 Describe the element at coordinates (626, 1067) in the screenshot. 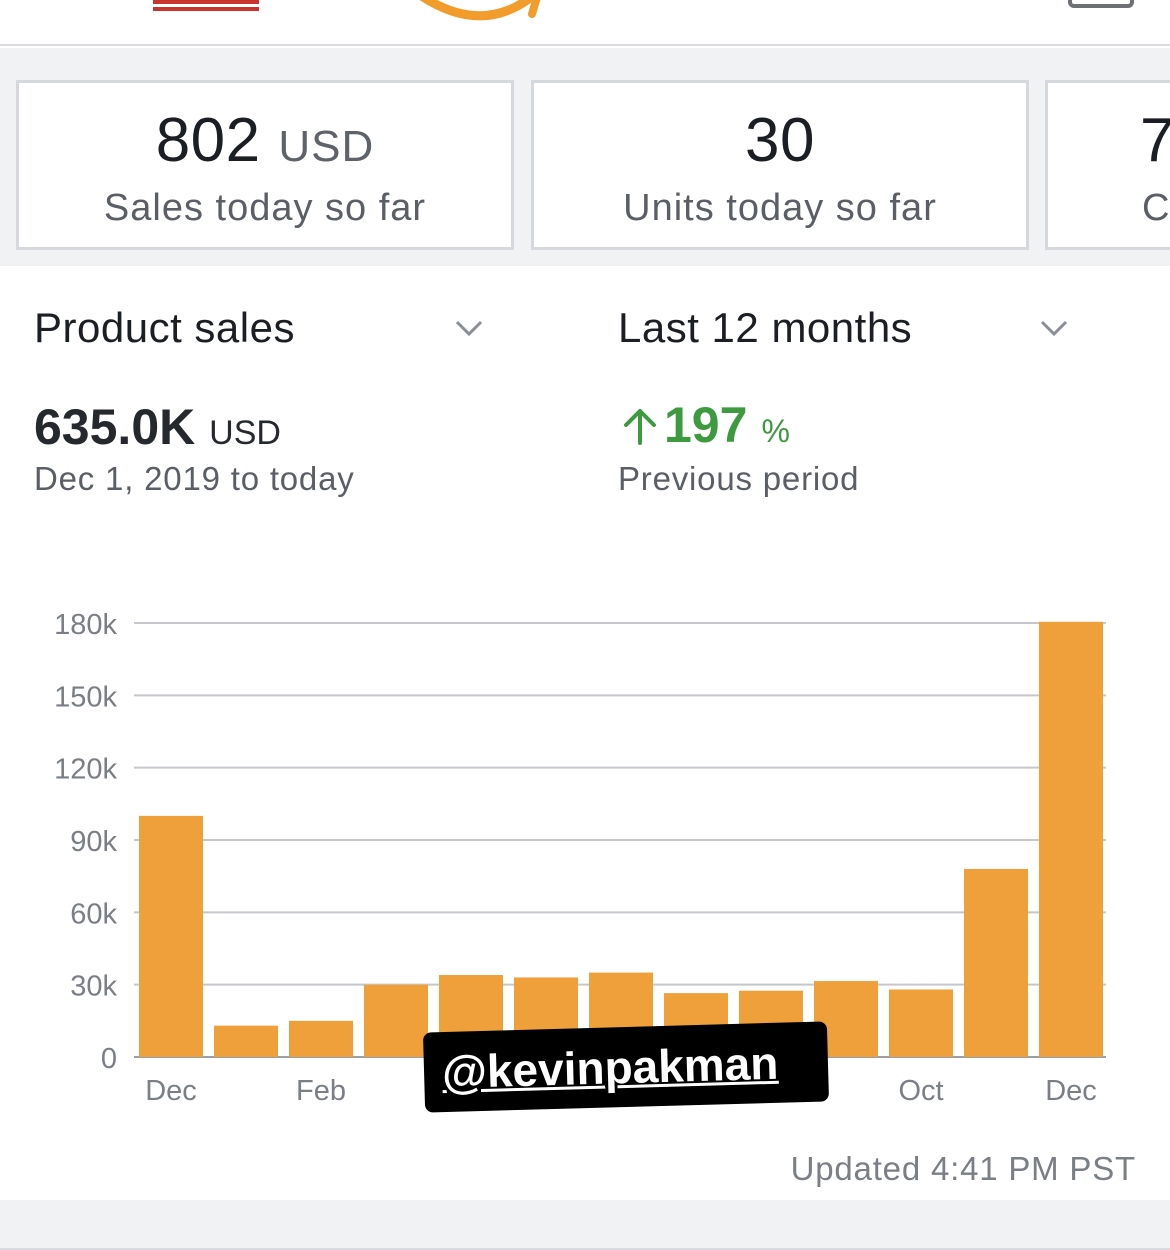

I see `watermark-label: @kevinpakman` at that location.